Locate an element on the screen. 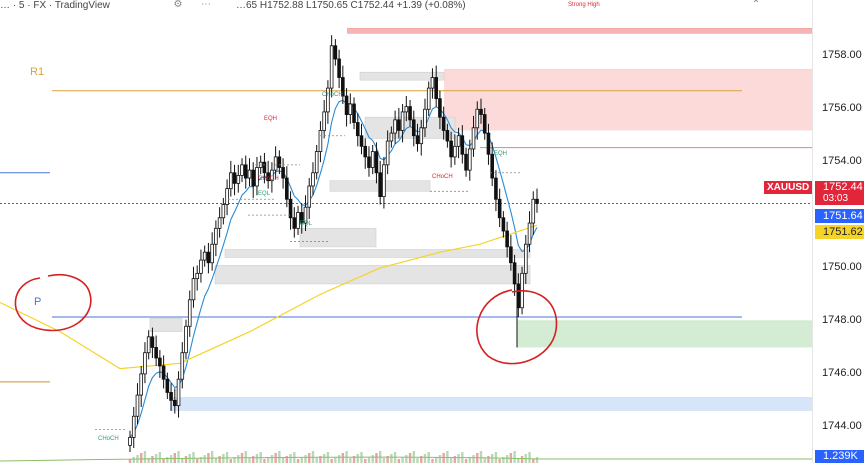 This screenshot has width=864, height=463. settings-icon: ⚙ is located at coordinates (178, 5).